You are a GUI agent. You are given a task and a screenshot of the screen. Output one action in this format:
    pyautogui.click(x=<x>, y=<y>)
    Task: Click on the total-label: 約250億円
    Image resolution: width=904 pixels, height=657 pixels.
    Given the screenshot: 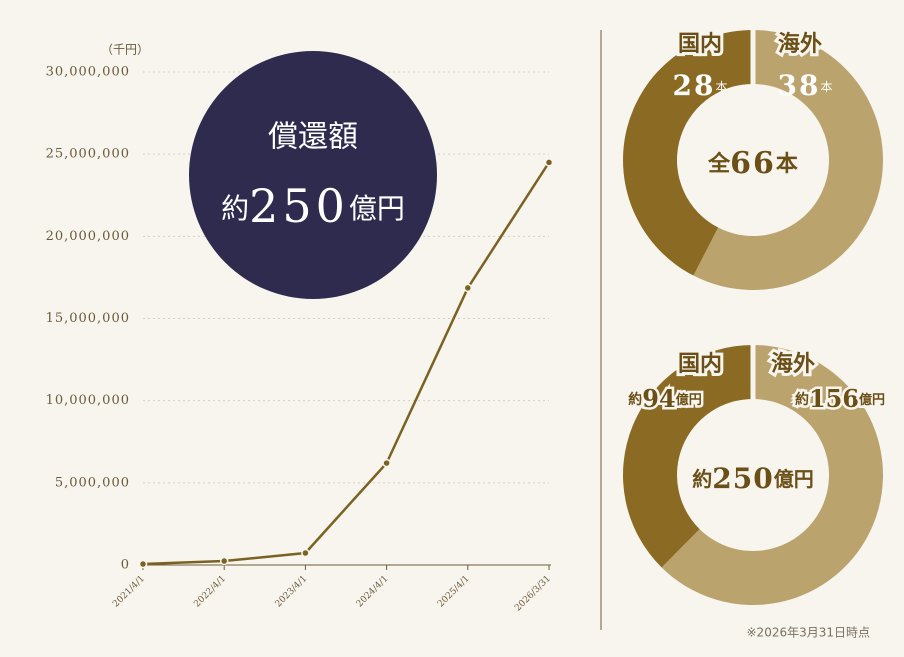 What is the action you would take?
    pyautogui.click(x=752, y=478)
    